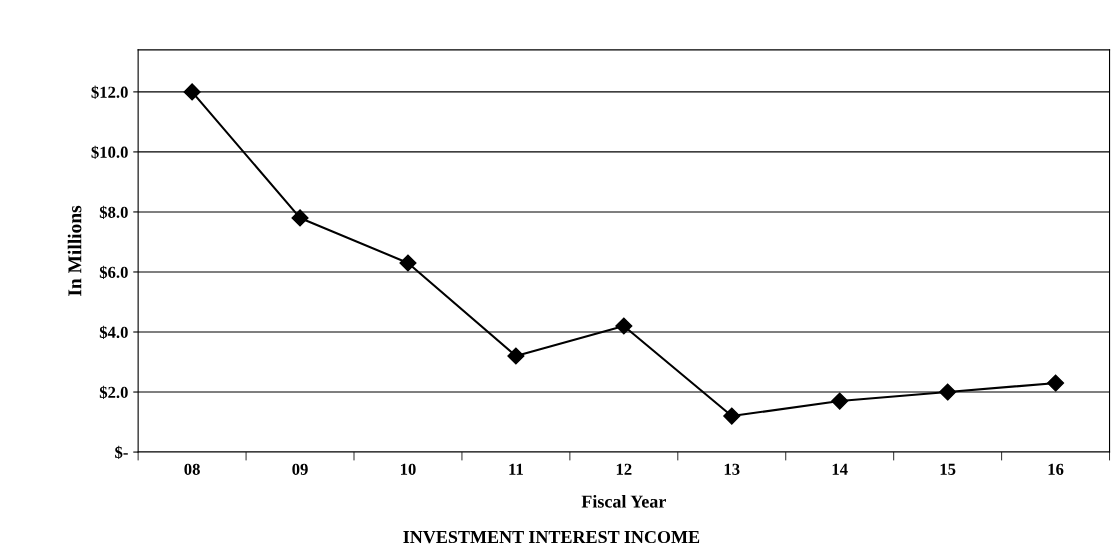  What do you see at coordinates (1056, 469) in the screenshot?
I see `x-tick-label: 16` at bounding box center [1056, 469].